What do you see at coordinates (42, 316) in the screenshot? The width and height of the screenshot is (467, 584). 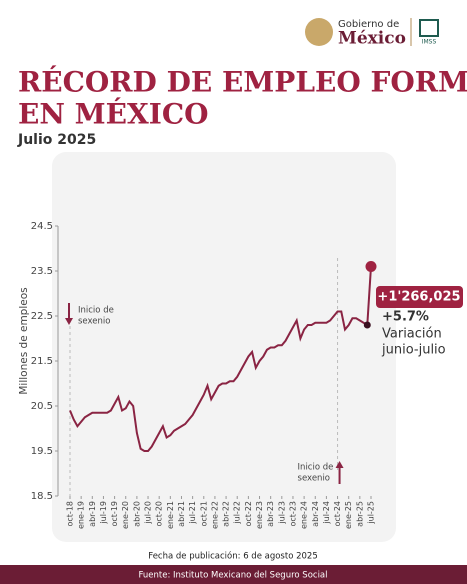 I see `y-tick-label: 22.5` at bounding box center [42, 316].